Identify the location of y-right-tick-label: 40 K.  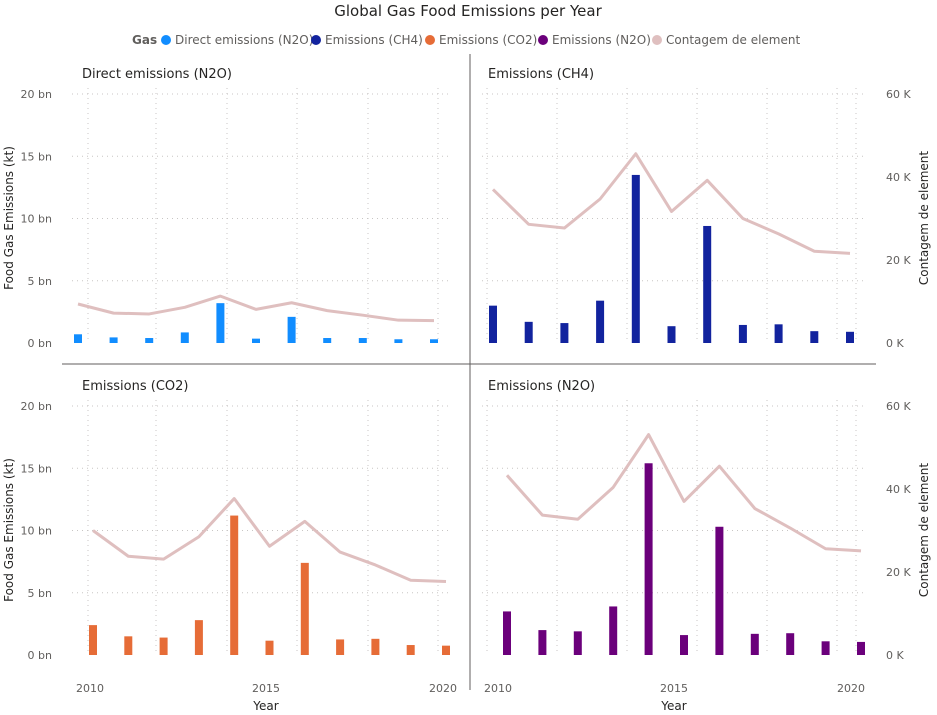
(898, 177).